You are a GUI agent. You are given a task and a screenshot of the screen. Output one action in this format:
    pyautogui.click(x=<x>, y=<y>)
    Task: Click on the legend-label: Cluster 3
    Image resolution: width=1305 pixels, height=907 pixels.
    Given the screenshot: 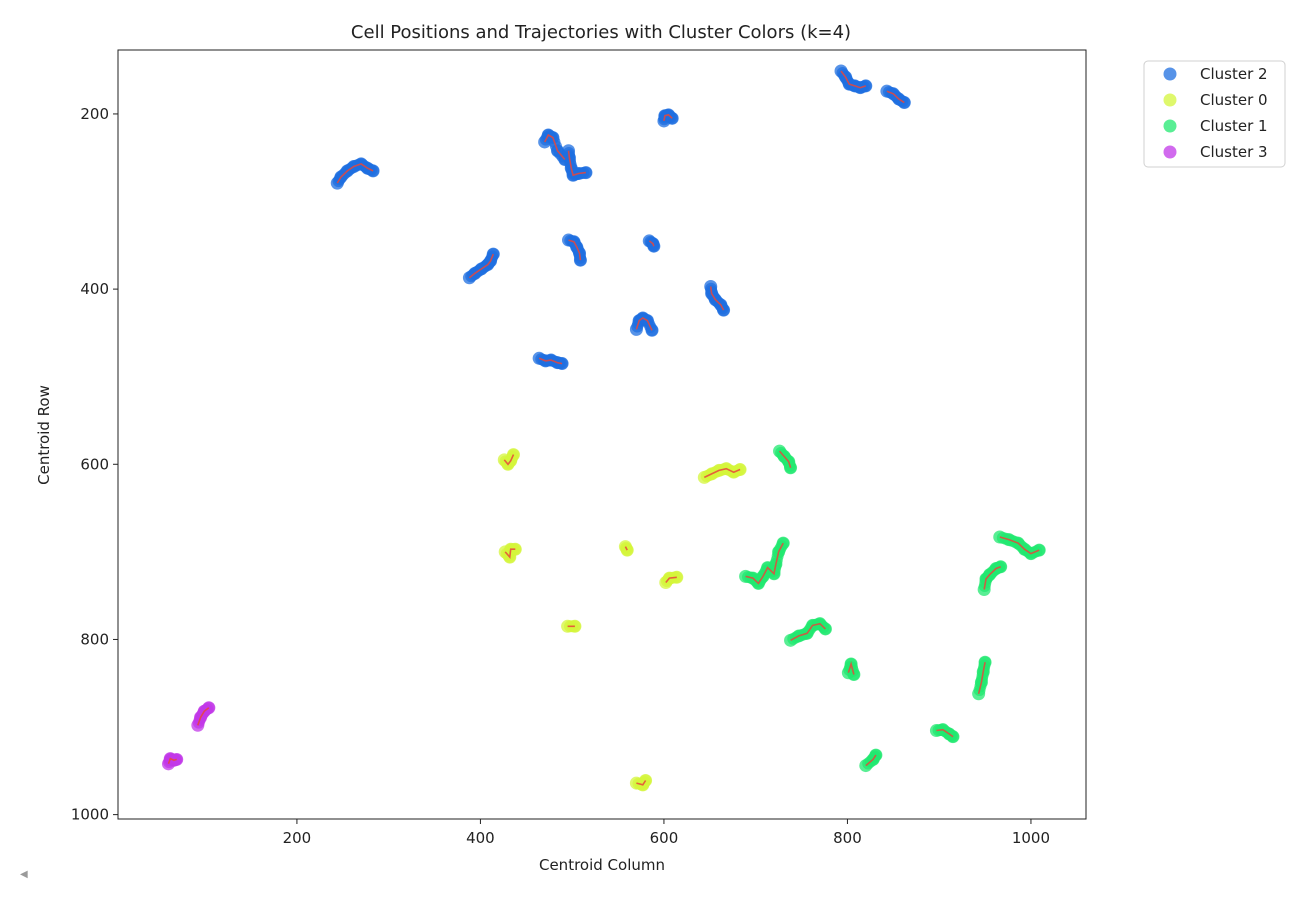 What is the action you would take?
    pyautogui.click(x=1234, y=152)
    